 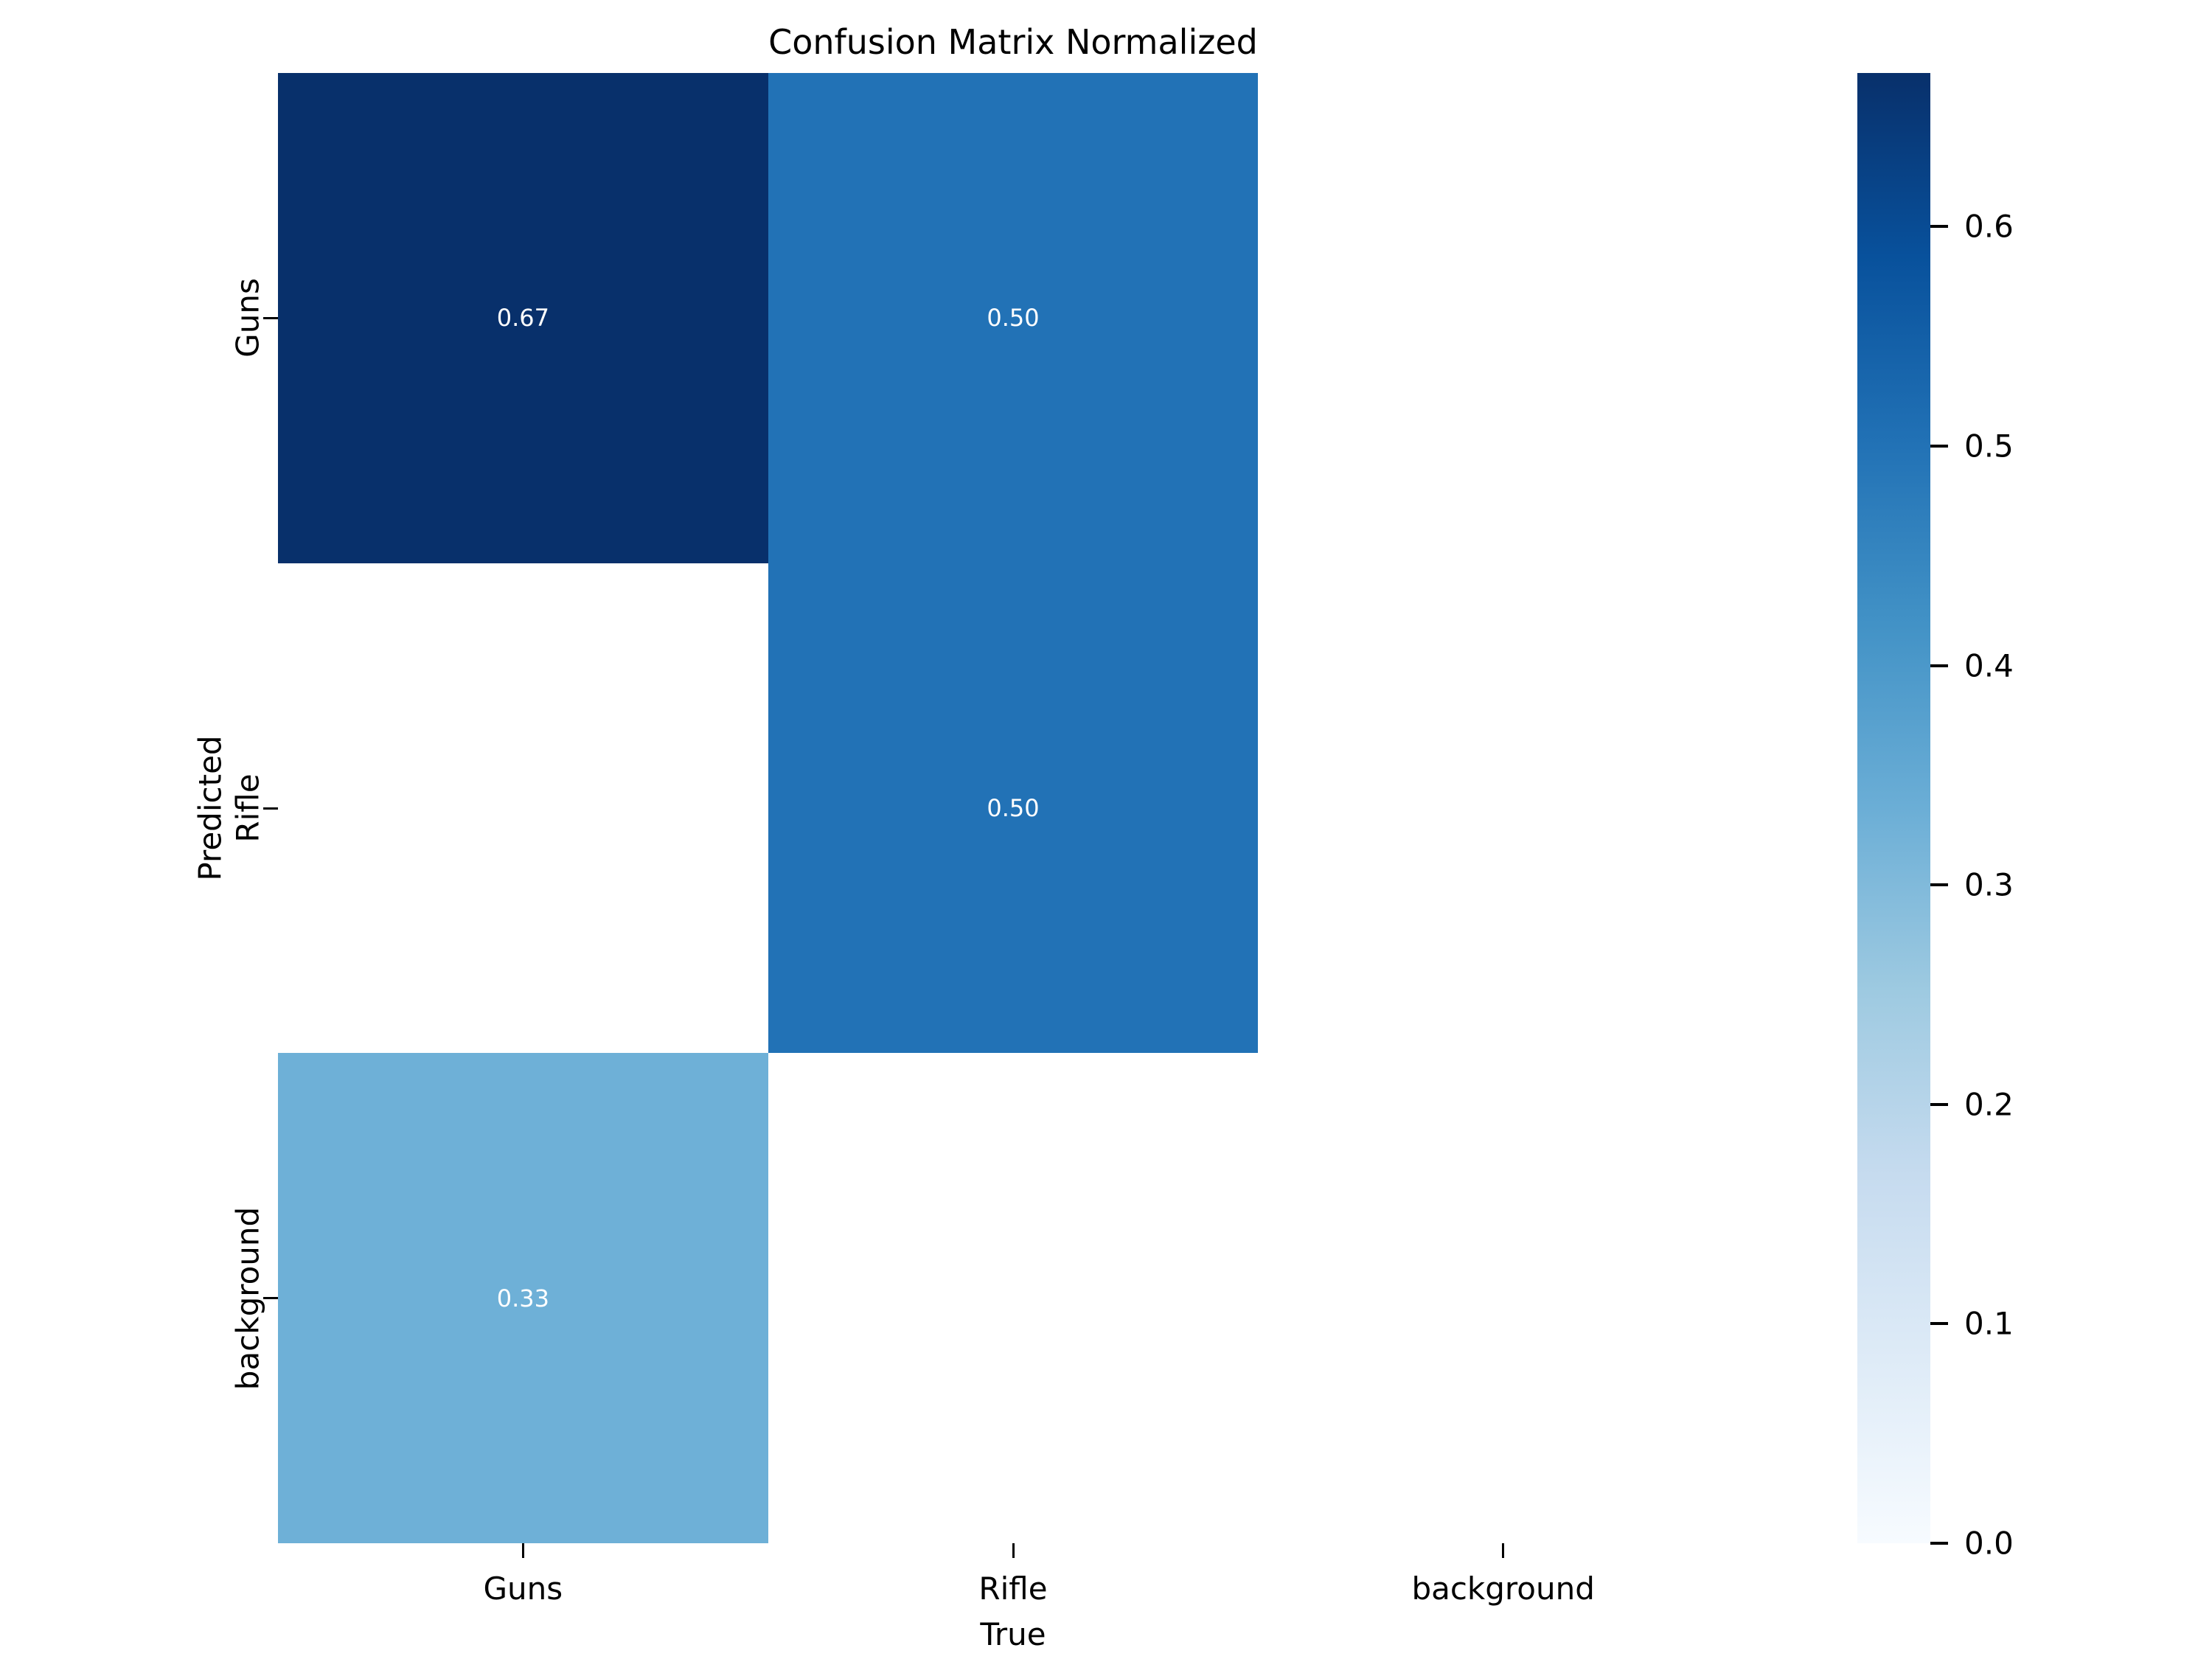 I want to click on cell-value-label: 0.67, so click(x=522, y=318).